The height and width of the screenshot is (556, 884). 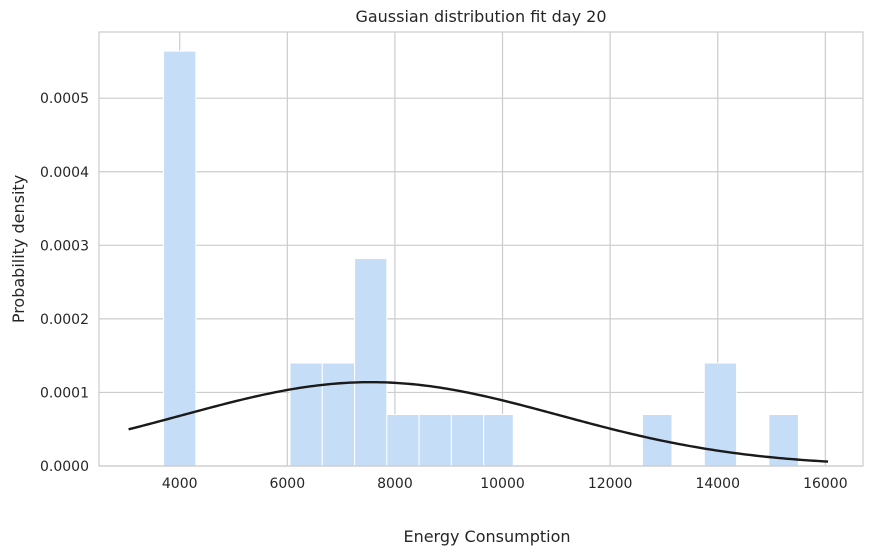 What do you see at coordinates (180, 484) in the screenshot?
I see `x-tick-label: 4000` at bounding box center [180, 484].